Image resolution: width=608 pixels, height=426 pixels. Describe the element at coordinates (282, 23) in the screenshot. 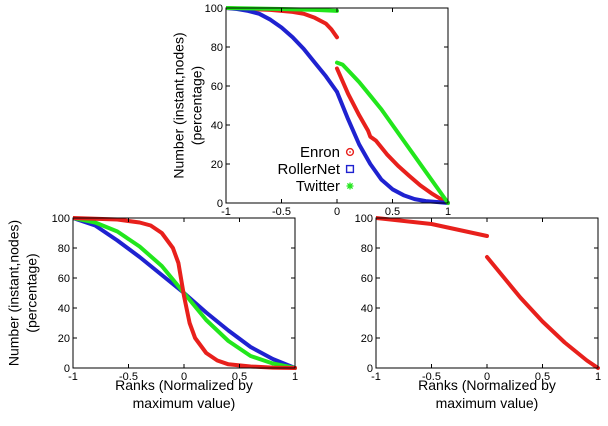

I see `series-line-enron-seg0` at that location.